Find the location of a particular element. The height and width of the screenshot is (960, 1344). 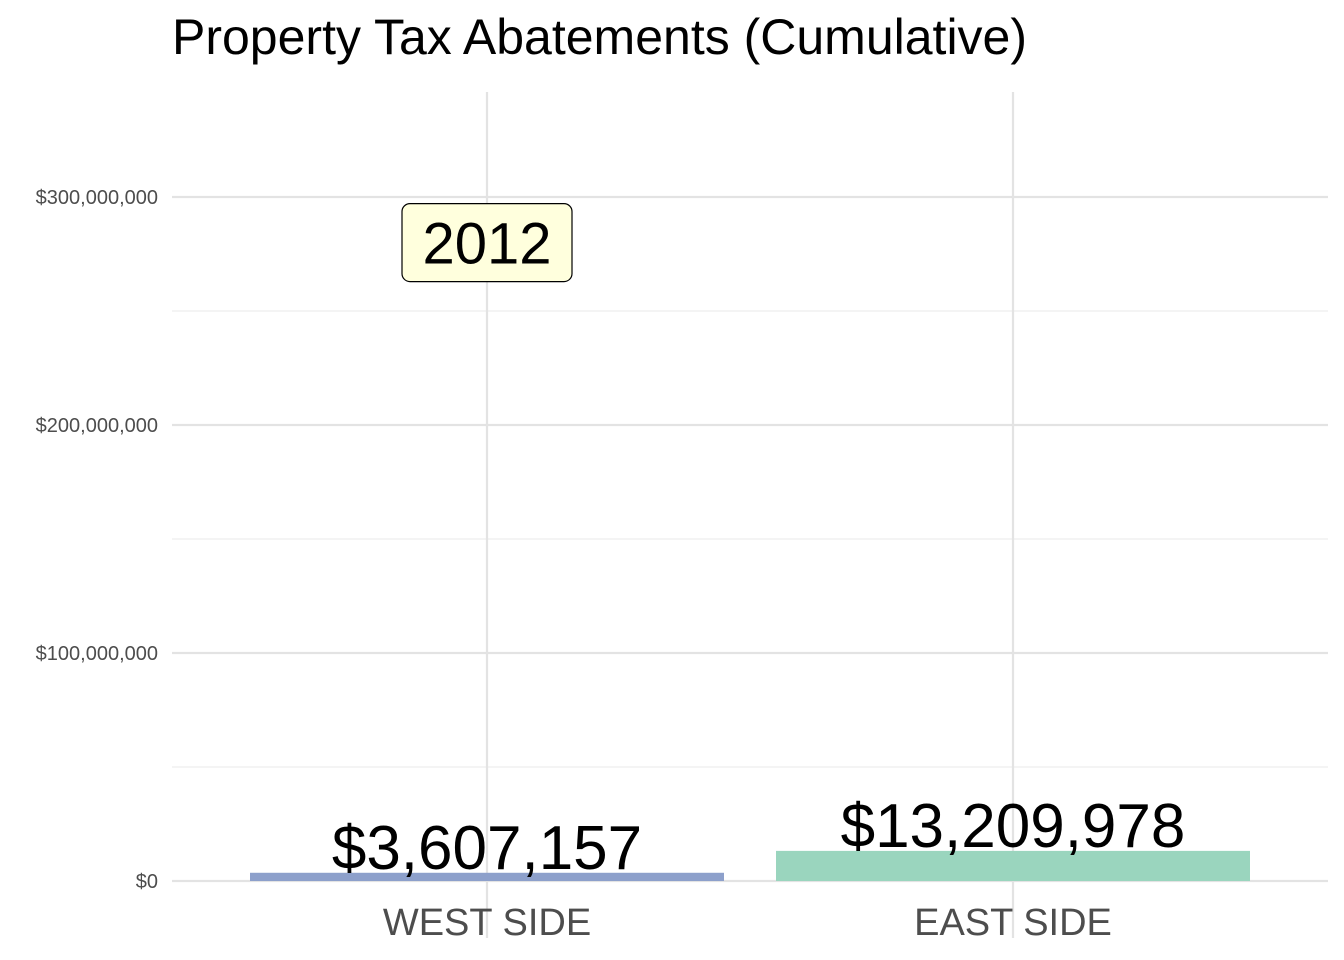

y-axis: $0 $100,000,000 $200,000,000 $300,000,000 is located at coordinates (97, 540).